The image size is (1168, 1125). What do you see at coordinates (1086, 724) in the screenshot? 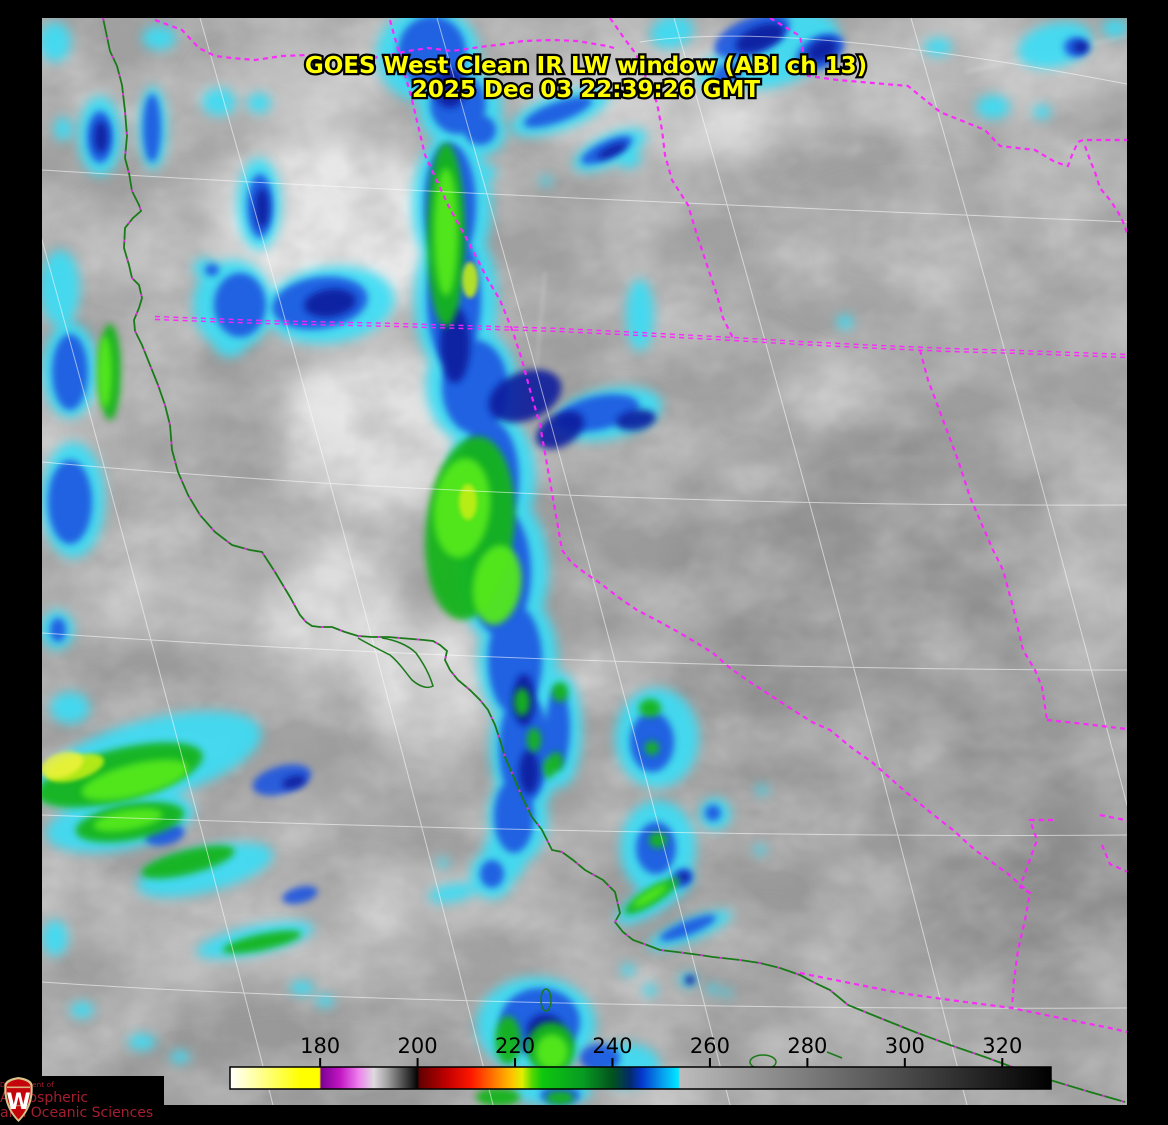
I see `border-utah-arizona` at bounding box center [1086, 724].